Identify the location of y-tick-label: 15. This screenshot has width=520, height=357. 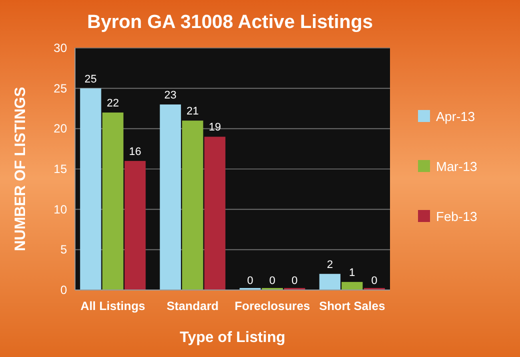
(61, 169).